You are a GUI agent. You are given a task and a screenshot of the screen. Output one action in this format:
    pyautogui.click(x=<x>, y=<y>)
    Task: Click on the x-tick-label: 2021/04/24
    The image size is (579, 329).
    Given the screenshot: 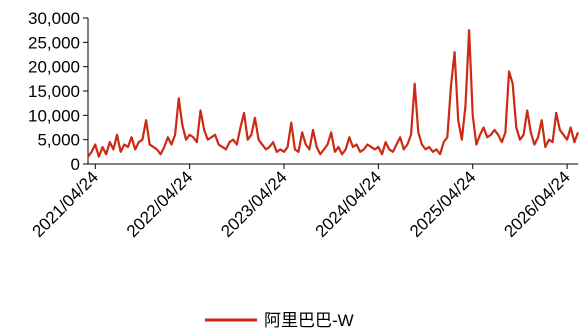 What is the action you would take?
    pyautogui.click(x=65, y=204)
    